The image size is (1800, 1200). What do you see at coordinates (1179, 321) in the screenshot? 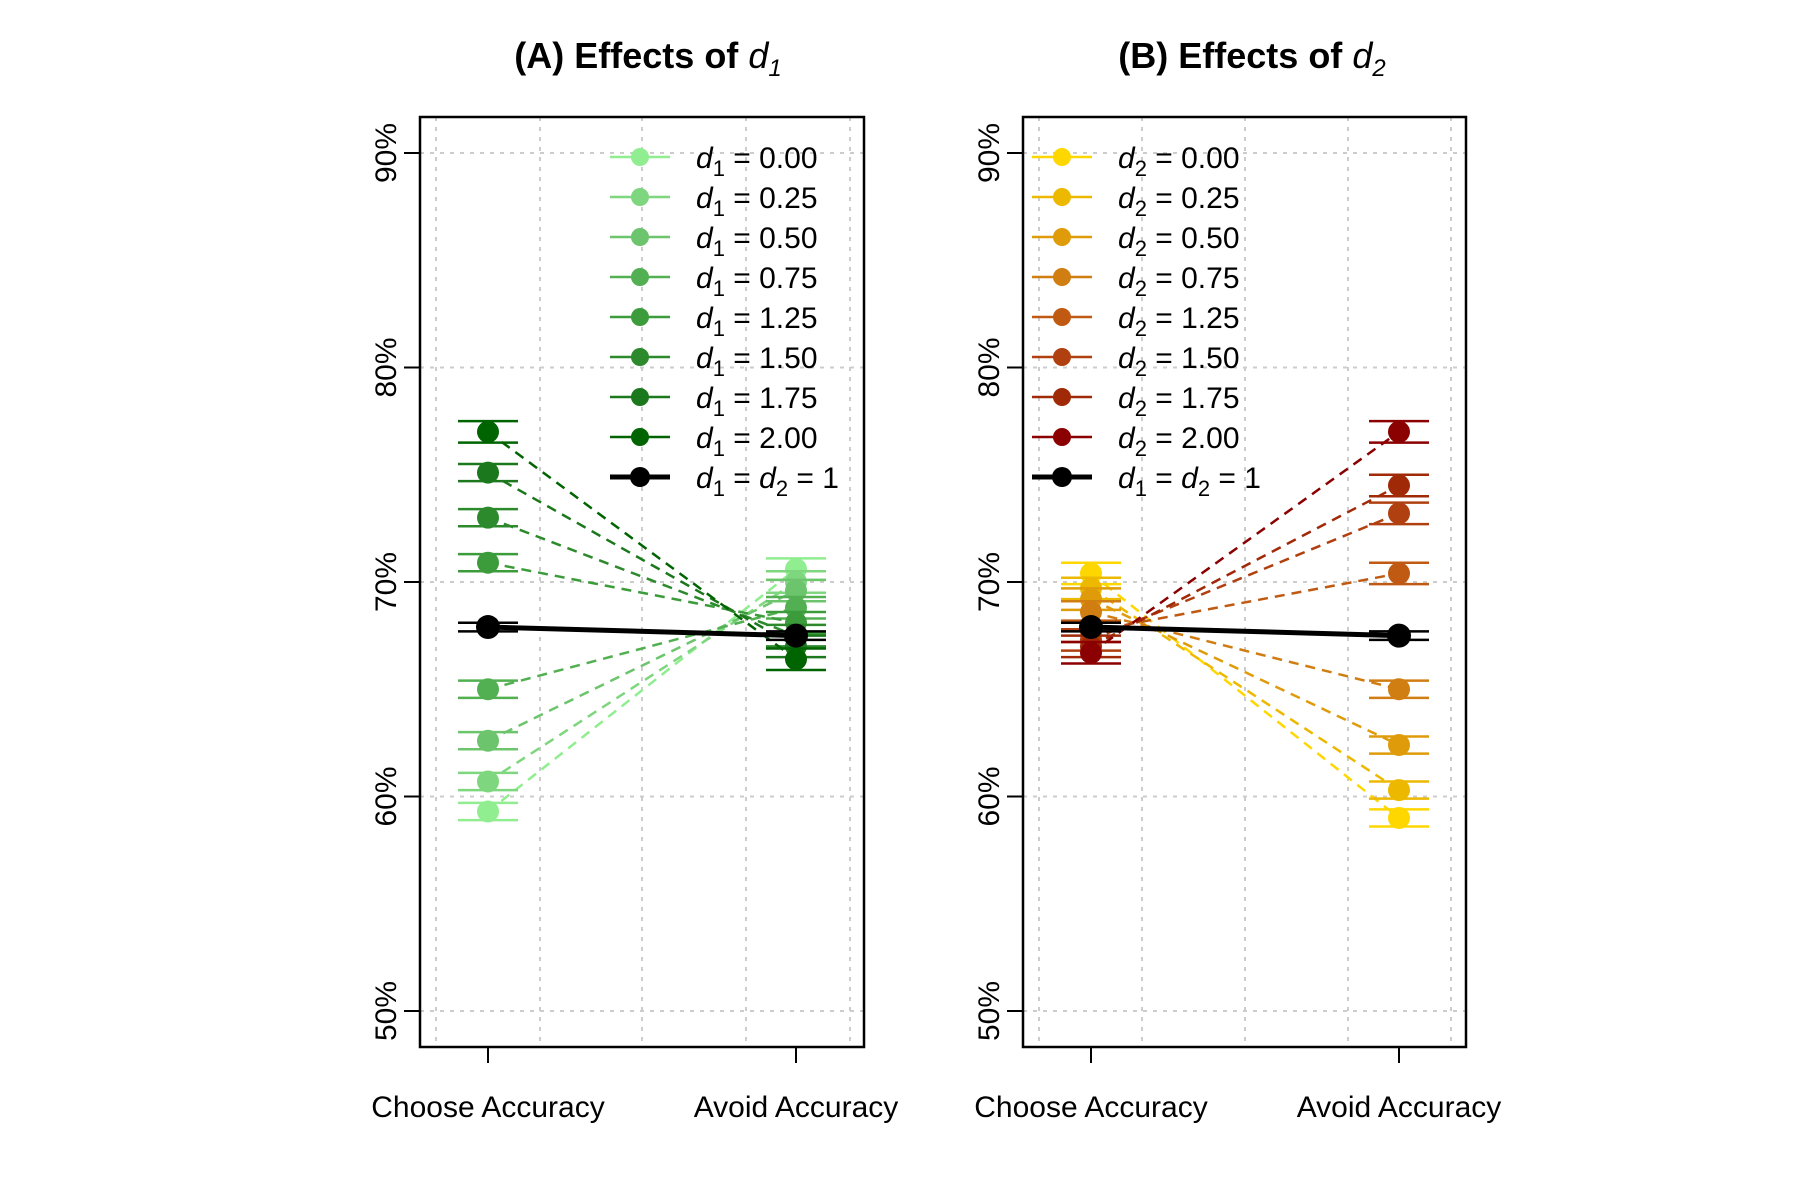
I see `legend-label: d2 = 1.25` at bounding box center [1179, 321].